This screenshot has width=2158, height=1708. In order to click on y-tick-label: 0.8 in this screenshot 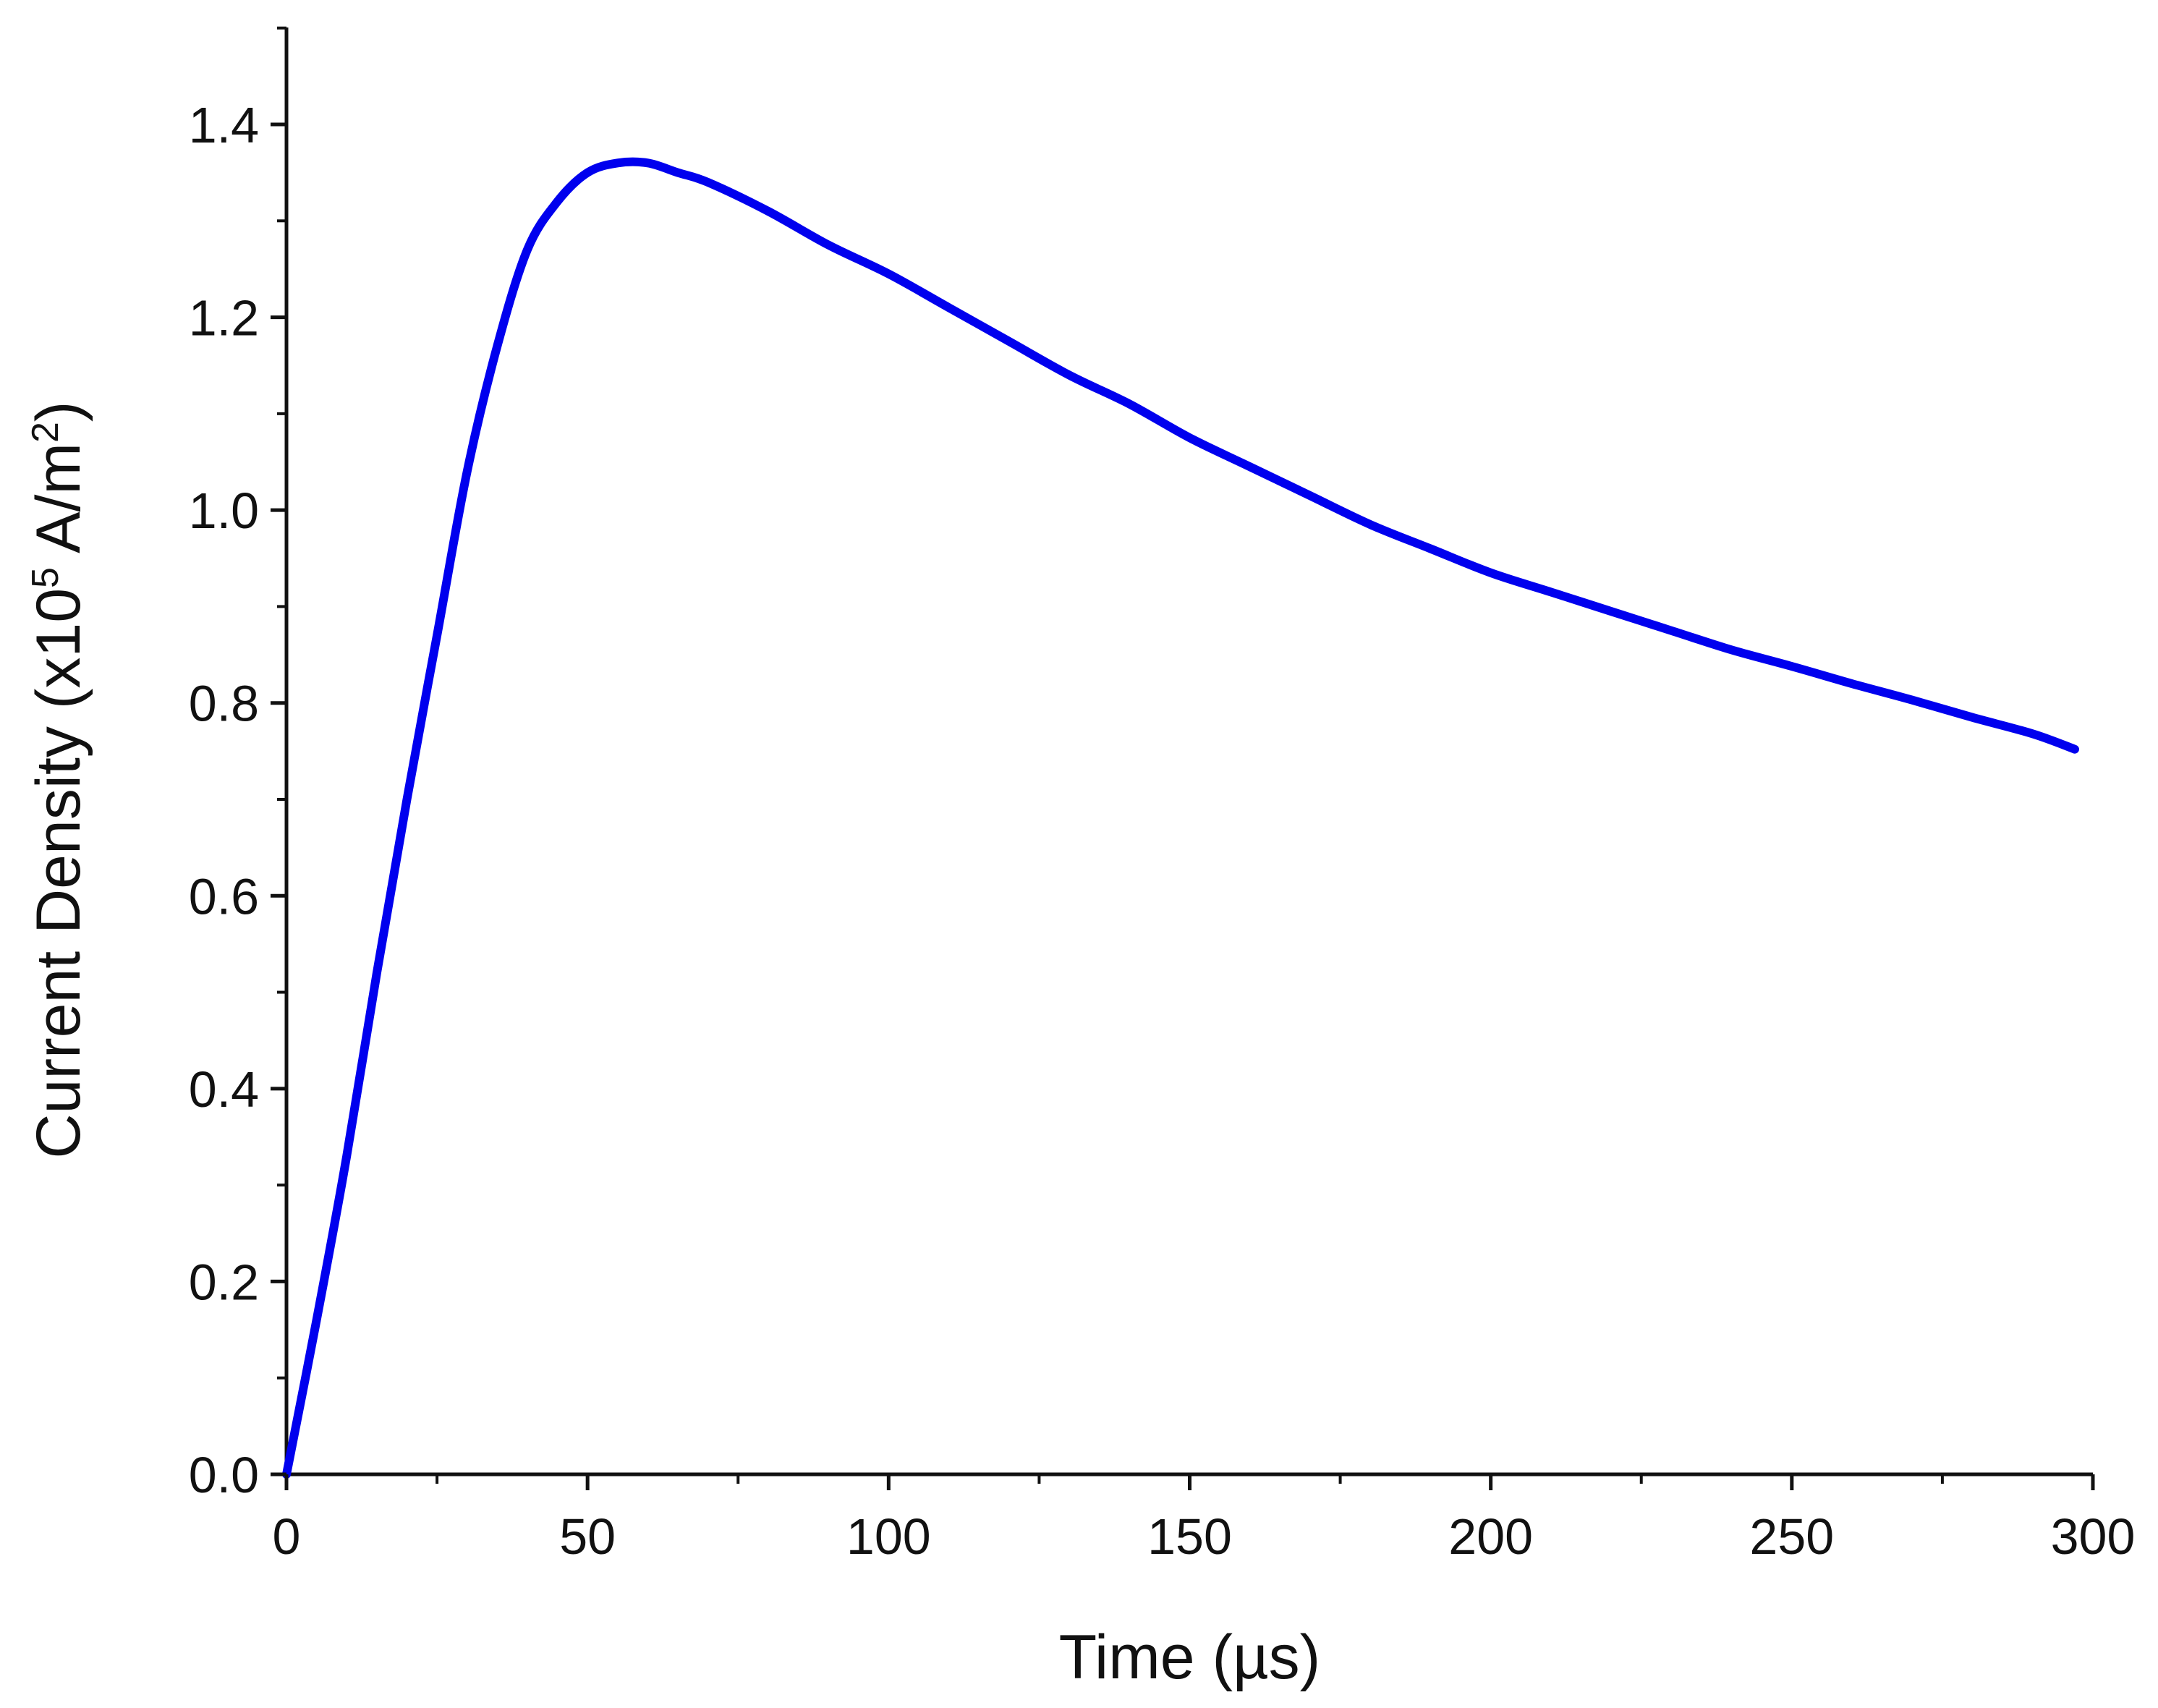, I will do `click(224, 704)`.